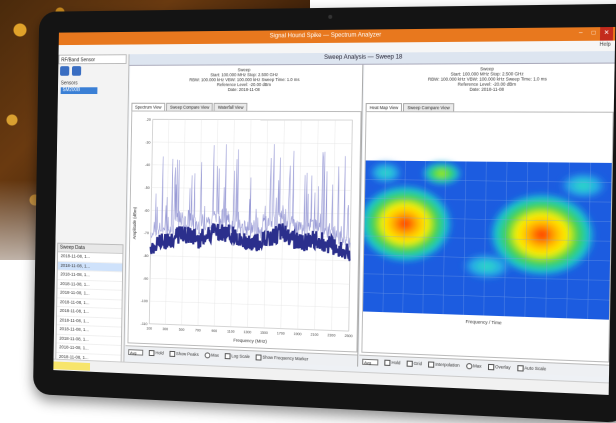  Describe the element at coordinates (489, 89) in the screenshot. I see `heatmap-info-line: Date: 2018-11-08` at that location.